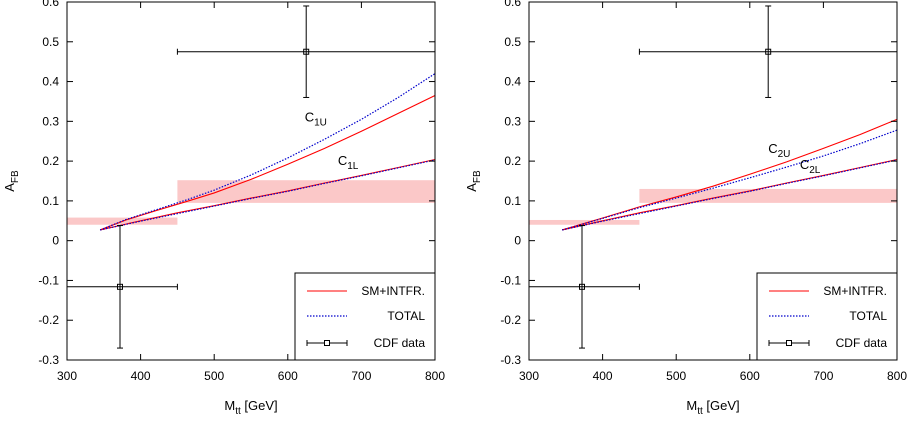  Describe the element at coordinates (815, 170) in the screenshot. I see `curve-annotation-2-sub: 2L` at that location.